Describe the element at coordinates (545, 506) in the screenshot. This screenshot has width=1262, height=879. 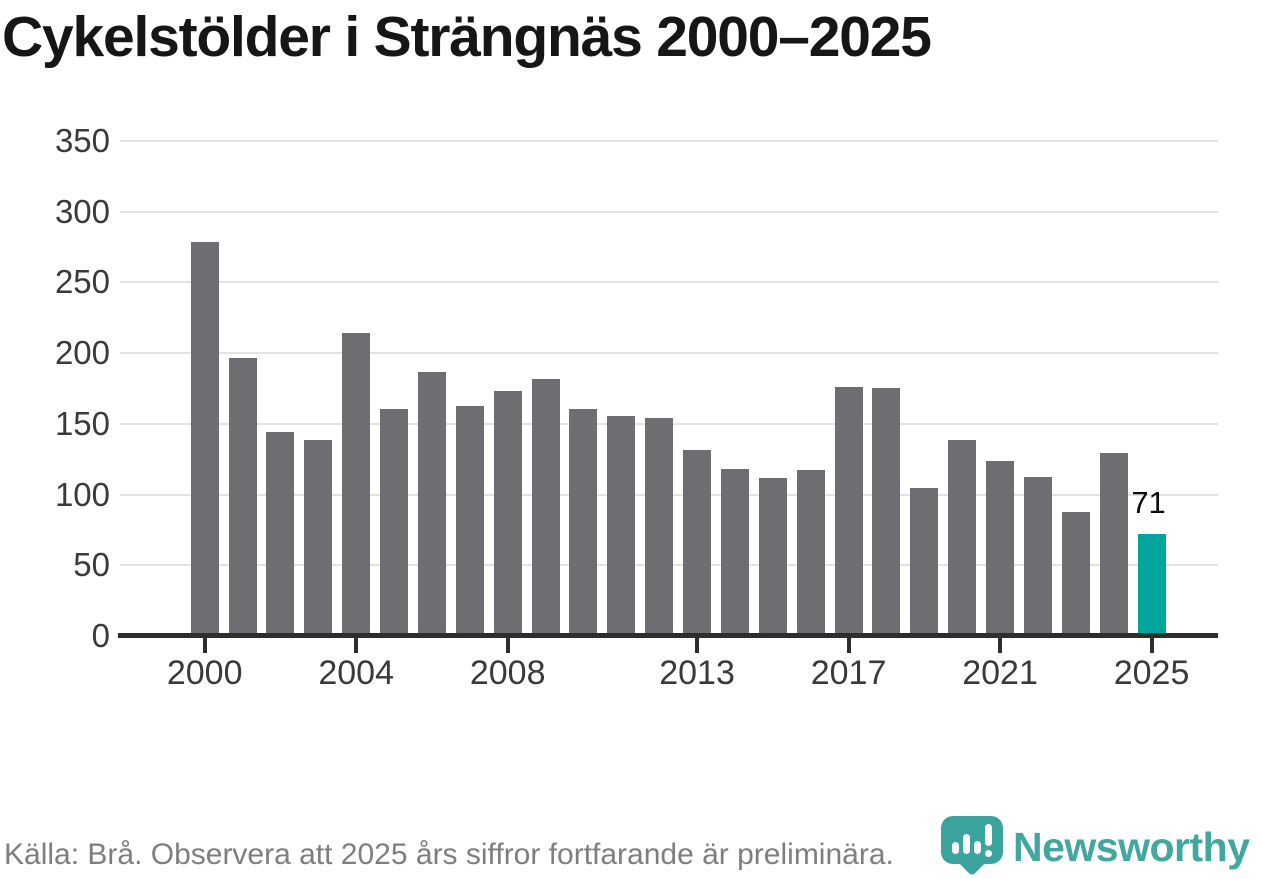
I see `bar-2009` at that location.